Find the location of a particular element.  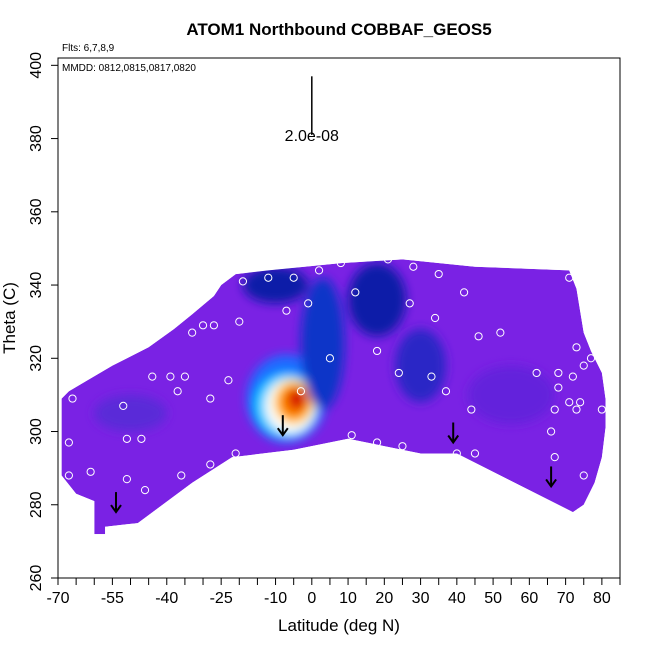

y-tick-label: 360 is located at coordinates (36, 211).